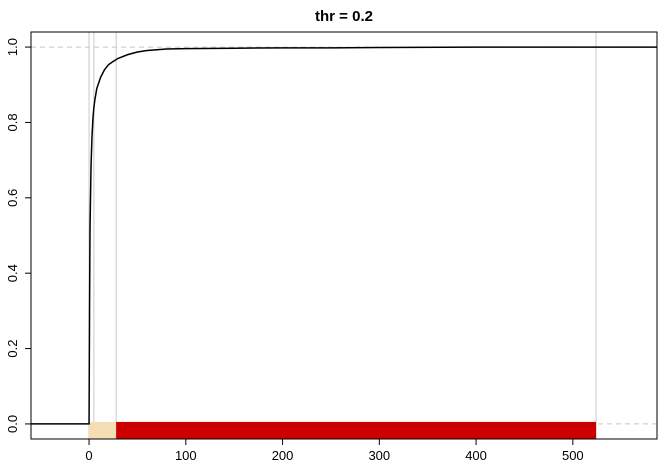 The width and height of the screenshot is (672, 470). What do you see at coordinates (12, 122) in the screenshot?
I see `y-tick-label: 0.8` at bounding box center [12, 122].